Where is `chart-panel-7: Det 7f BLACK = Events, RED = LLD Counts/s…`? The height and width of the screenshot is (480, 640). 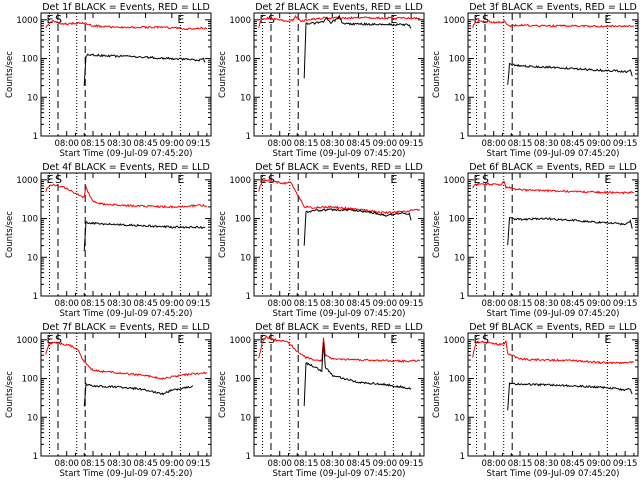 chart-panel-7: Det 7f BLACK = Events, RED = LLD Counts/s… is located at coordinates (108, 400).